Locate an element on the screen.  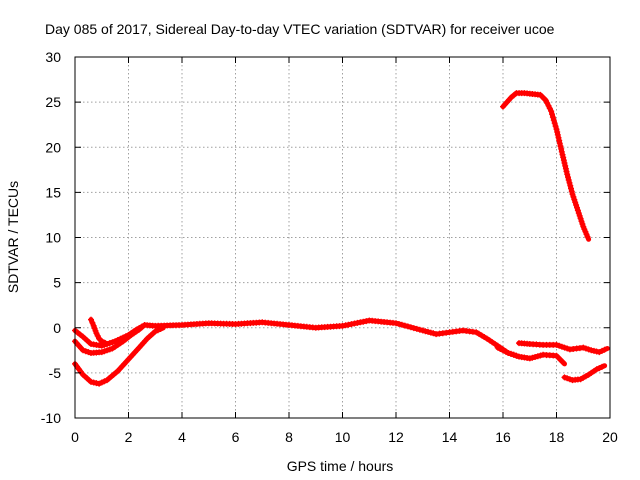
x-tick-label: 0 is located at coordinates (75, 437).